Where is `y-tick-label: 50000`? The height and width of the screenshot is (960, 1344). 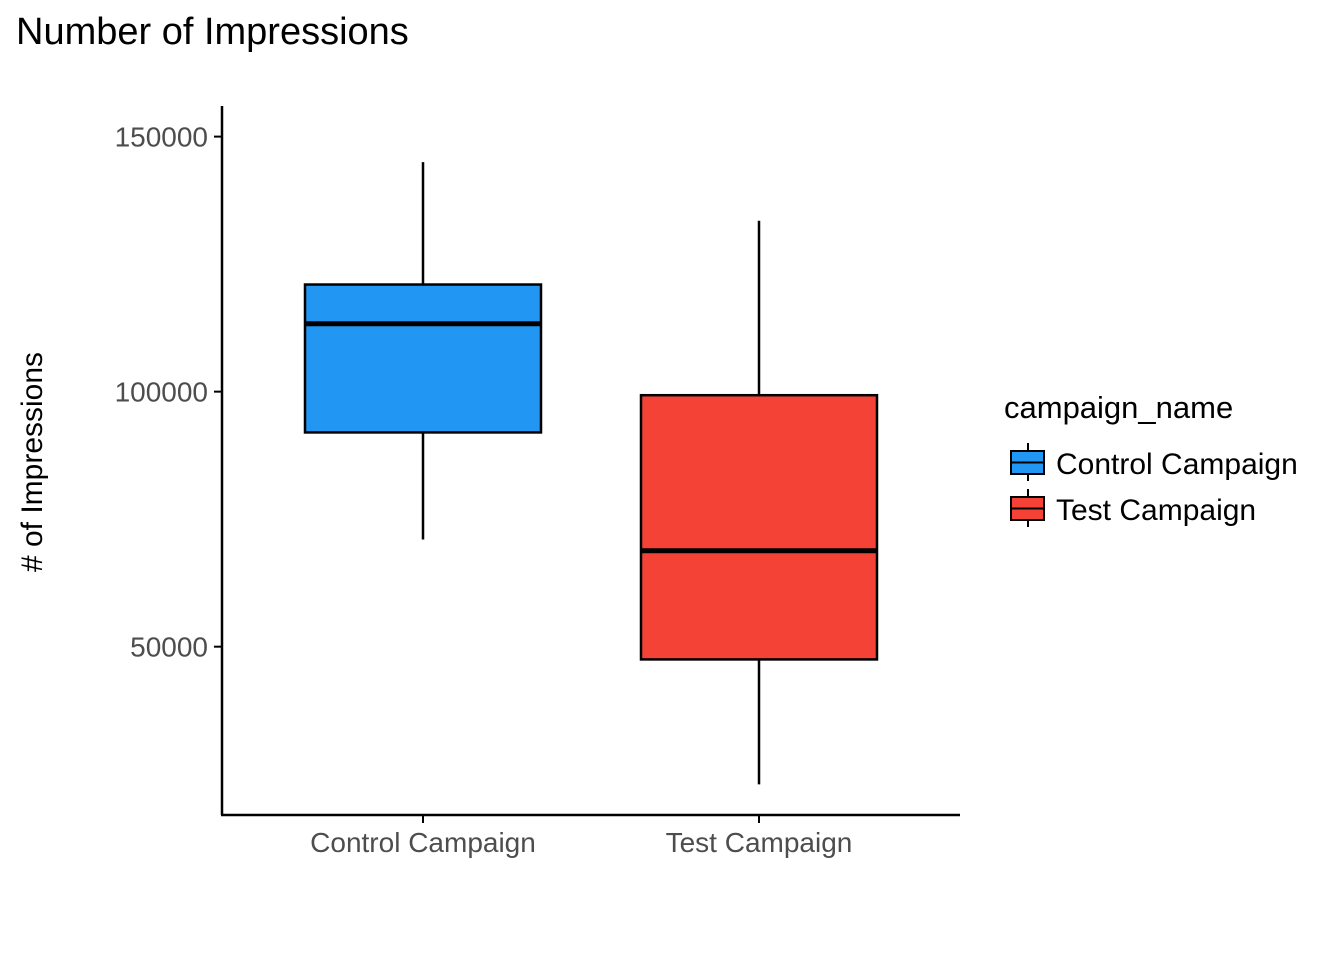
y-tick-label: 50000 is located at coordinates (169, 647).